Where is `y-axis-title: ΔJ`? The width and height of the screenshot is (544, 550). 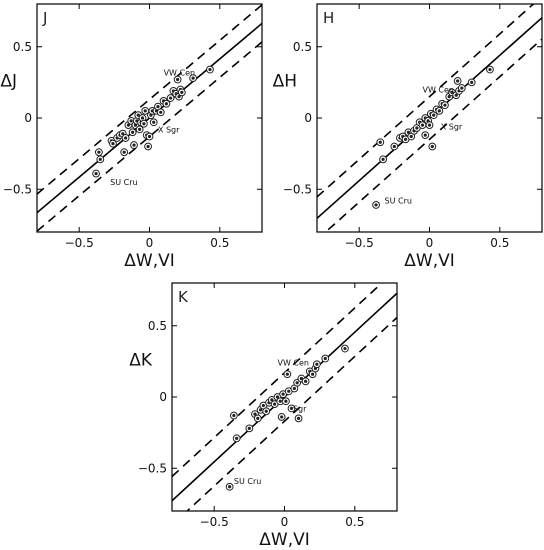
y-axis-title: ΔJ is located at coordinates (8, 82).